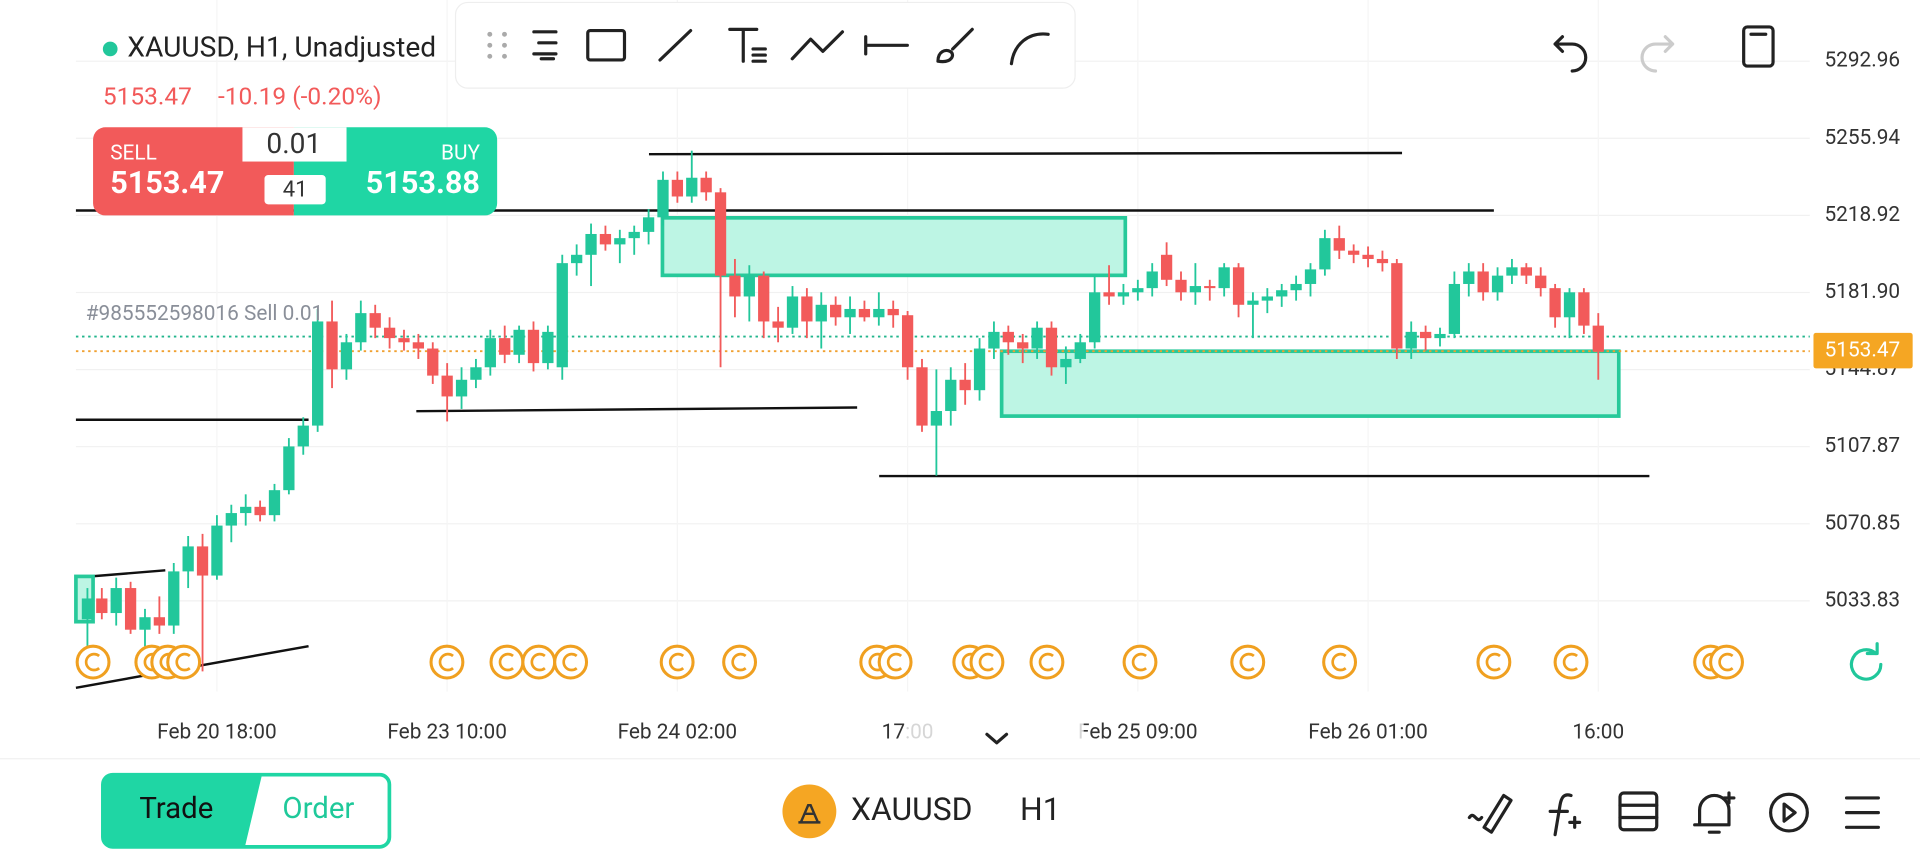 This screenshot has height=864, width=1920. Describe the element at coordinates (1490, 813) in the screenshot. I see `draw-button` at that location.